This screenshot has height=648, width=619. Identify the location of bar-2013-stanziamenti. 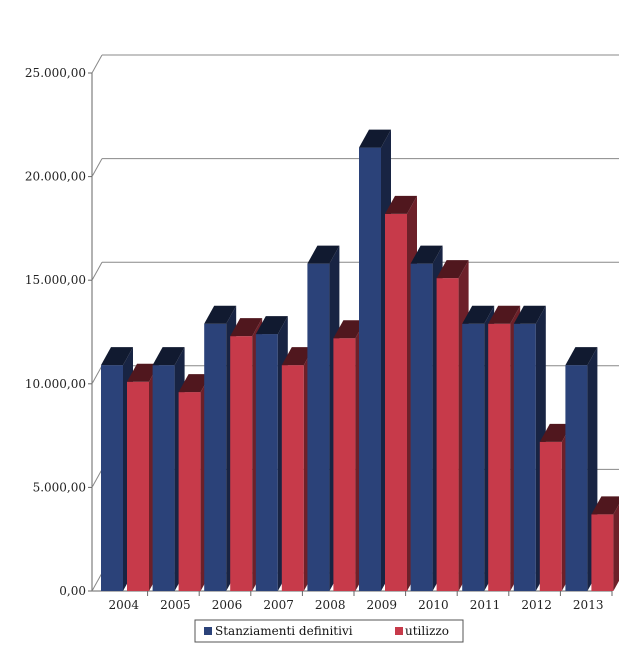
(576, 478).